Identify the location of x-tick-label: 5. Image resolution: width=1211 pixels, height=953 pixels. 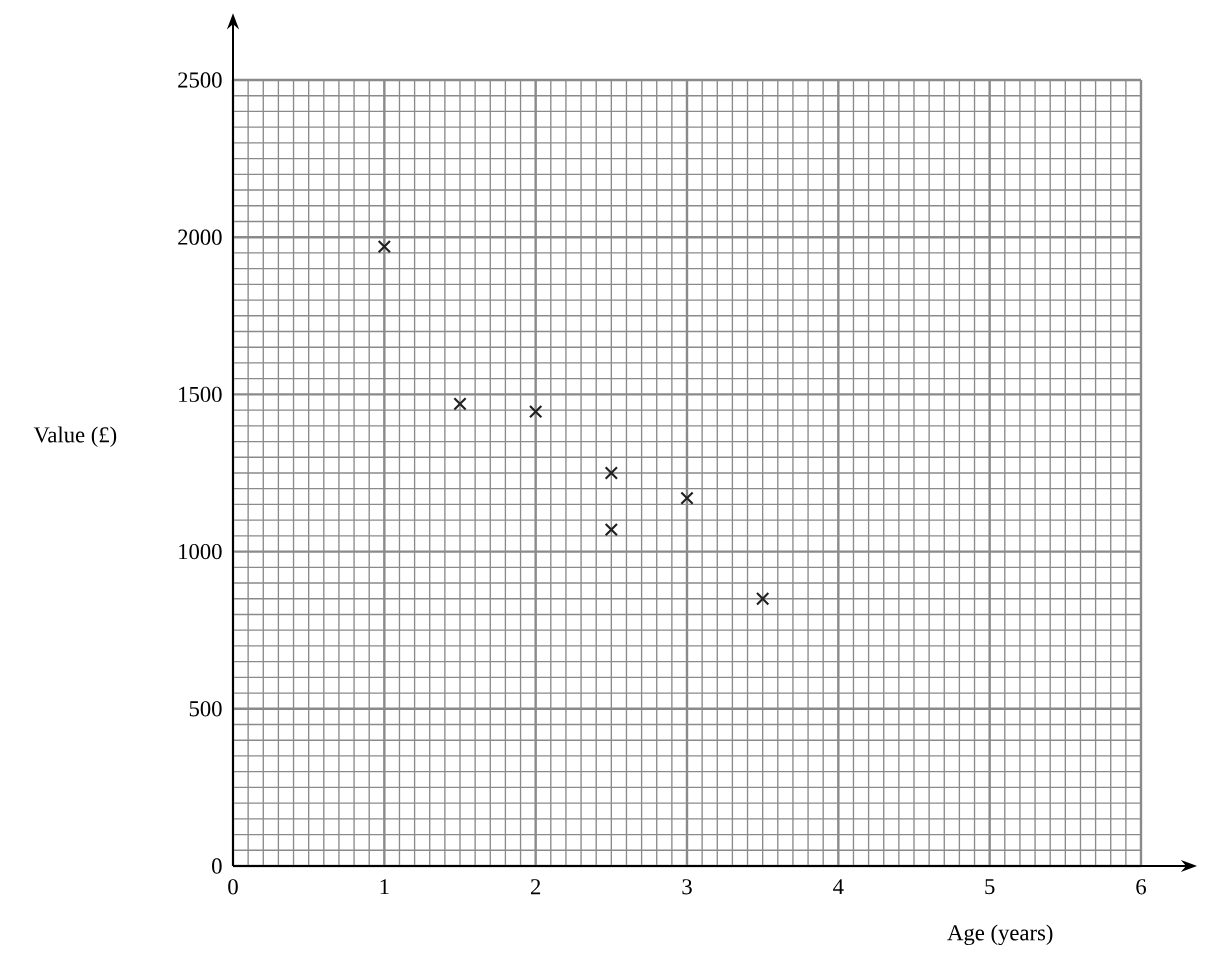
(990, 887).